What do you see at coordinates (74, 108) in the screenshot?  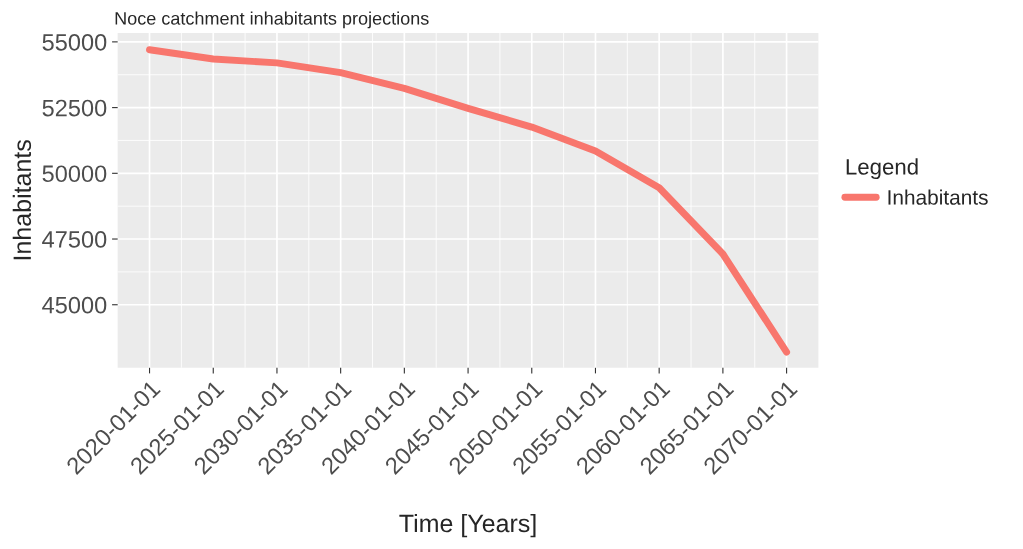 I see `y-tick-label: 52500` at bounding box center [74, 108].